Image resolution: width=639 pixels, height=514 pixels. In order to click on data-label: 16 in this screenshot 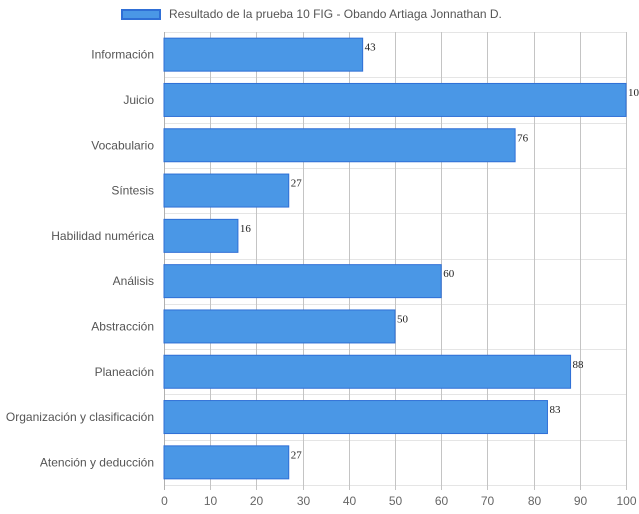, I will do `click(246, 229)`.